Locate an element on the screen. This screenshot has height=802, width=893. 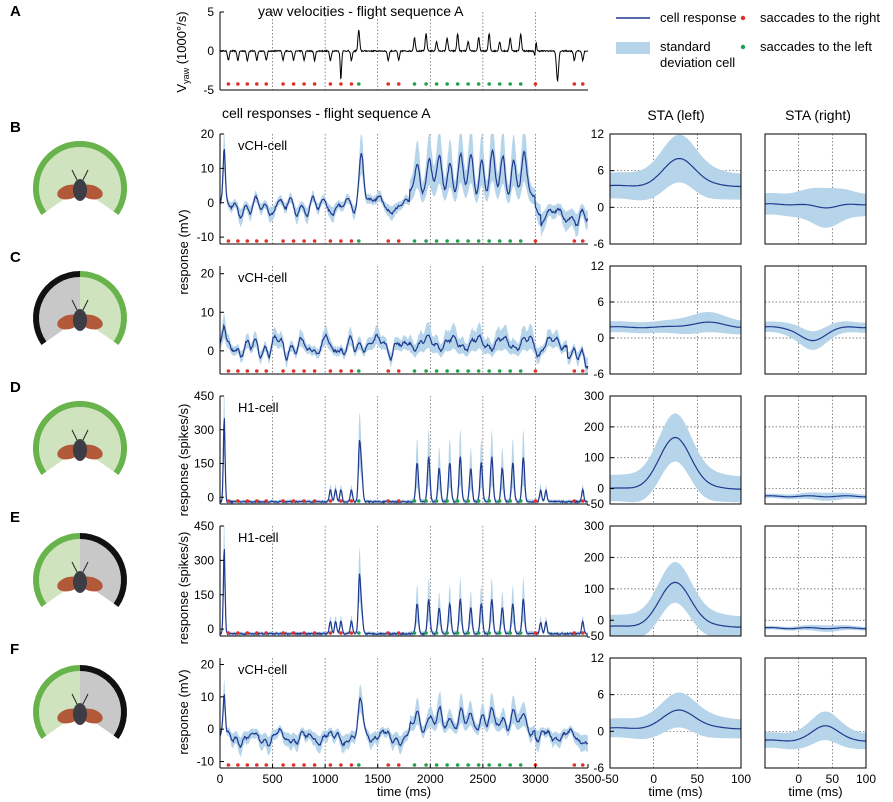
fly-icon-B-antenna-l is located at coordinates (74, 175).